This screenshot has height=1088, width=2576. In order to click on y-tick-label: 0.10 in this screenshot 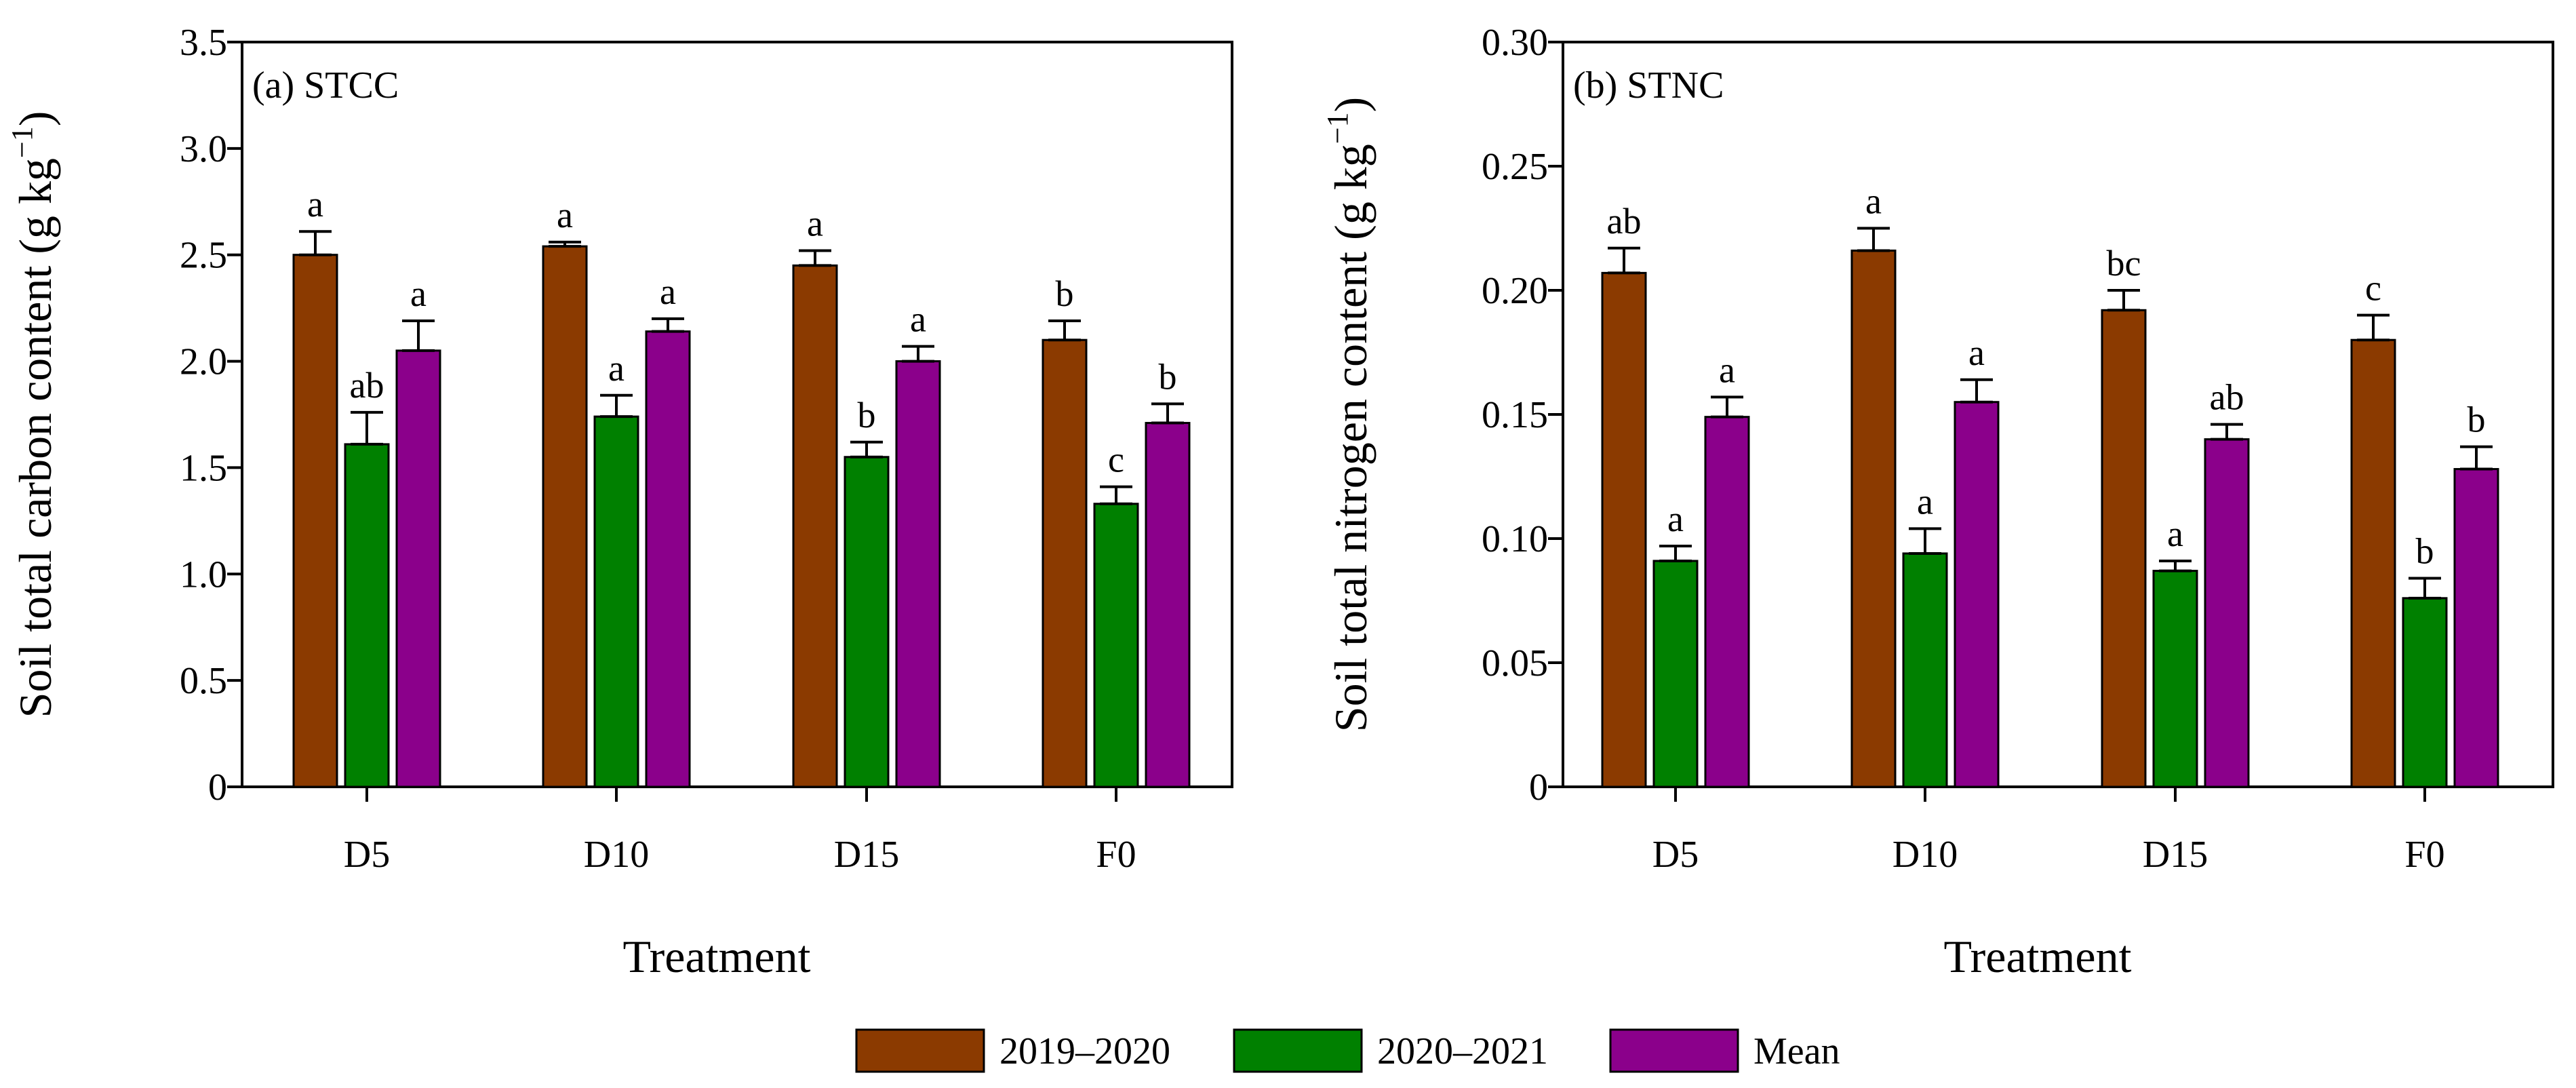, I will do `click(1515, 539)`.